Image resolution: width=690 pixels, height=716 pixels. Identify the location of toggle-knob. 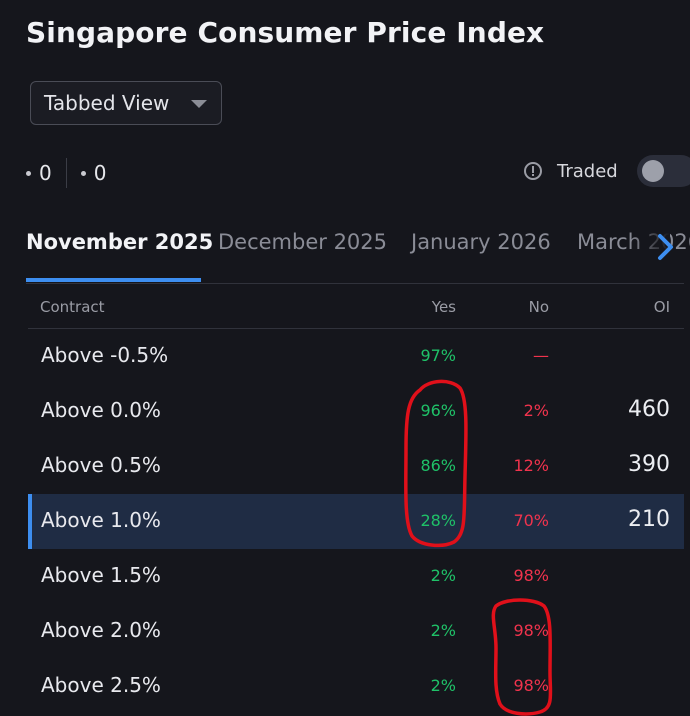
(653, 171).